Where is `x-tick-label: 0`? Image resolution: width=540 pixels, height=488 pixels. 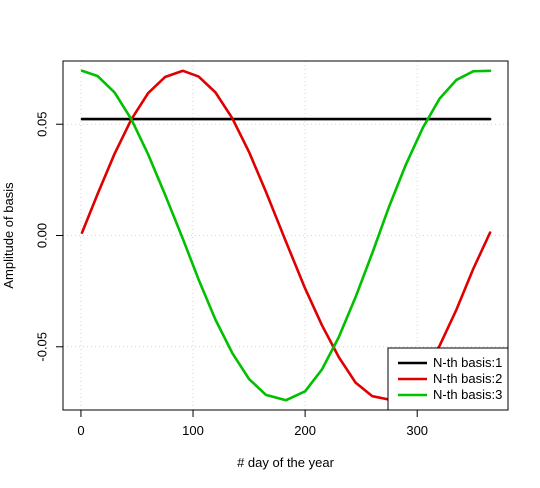
x-tick-label: 0 is located at coordinates (80, 430).